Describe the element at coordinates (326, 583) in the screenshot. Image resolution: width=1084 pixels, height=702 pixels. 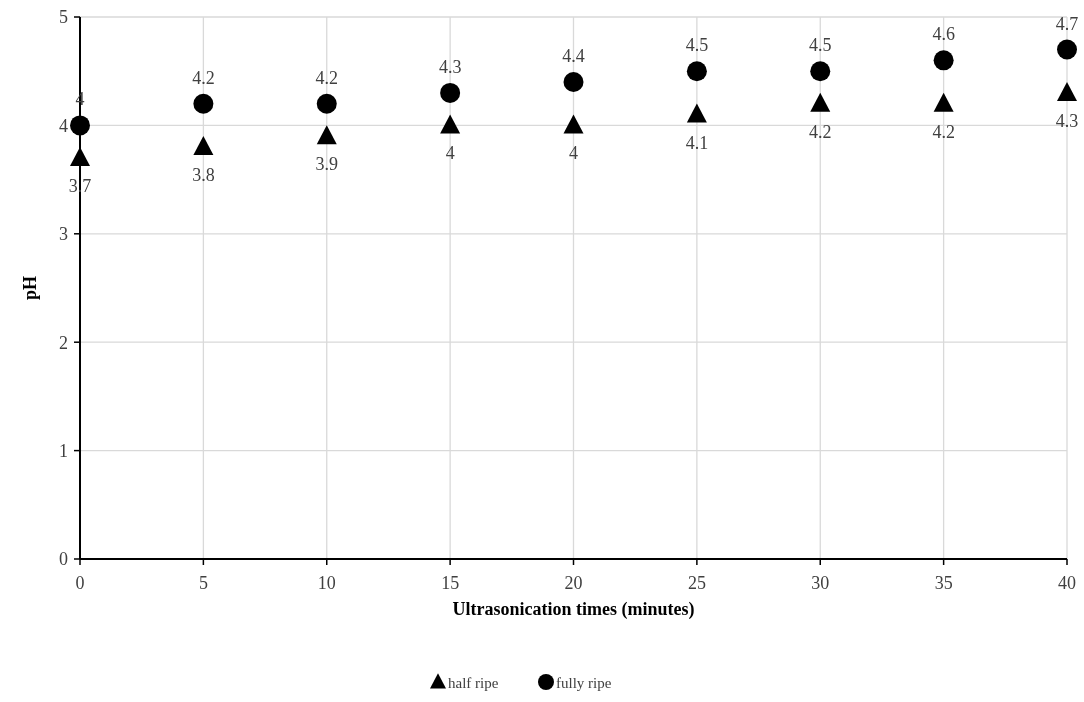
I see `x-tick-label: 10` at that location.